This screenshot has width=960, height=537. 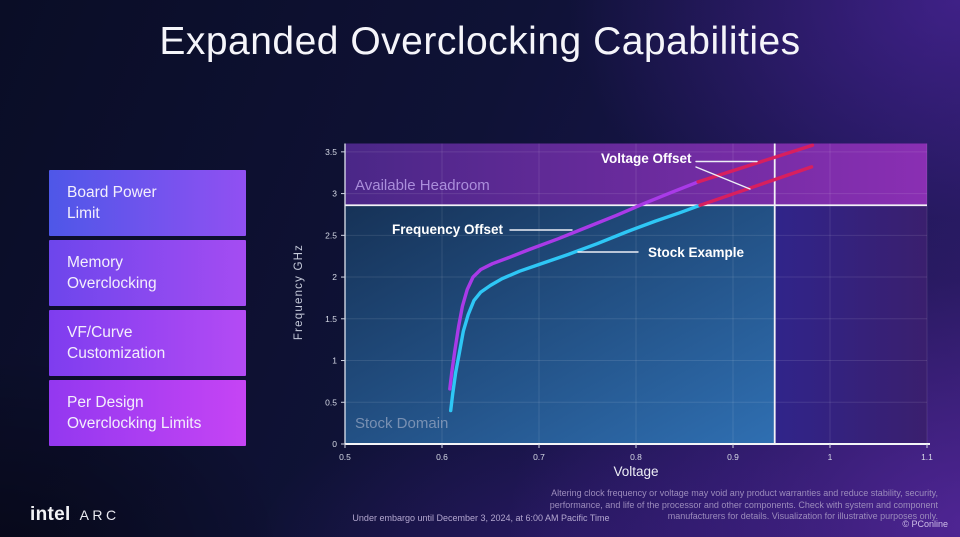 I want to click on svg-text: 1.1, so click(x=927, y=457).